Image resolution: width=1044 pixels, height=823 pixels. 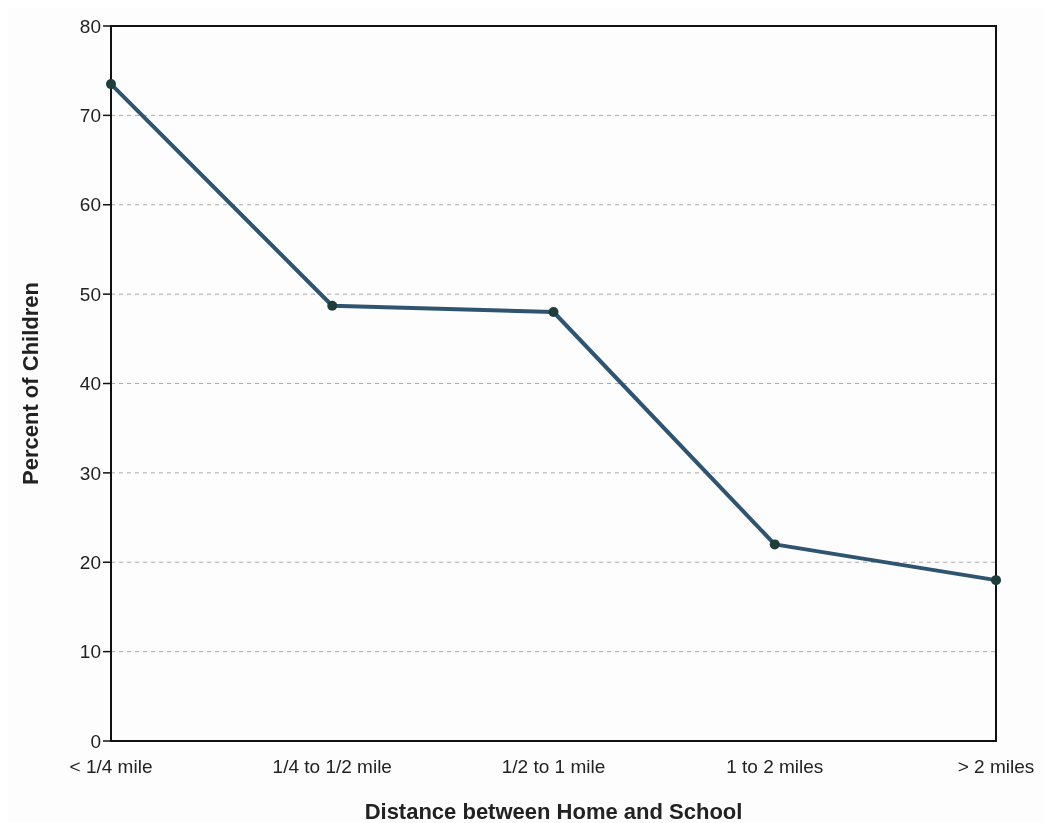 I want to click on y-tick-label: 10, so click(x=90, y=652).